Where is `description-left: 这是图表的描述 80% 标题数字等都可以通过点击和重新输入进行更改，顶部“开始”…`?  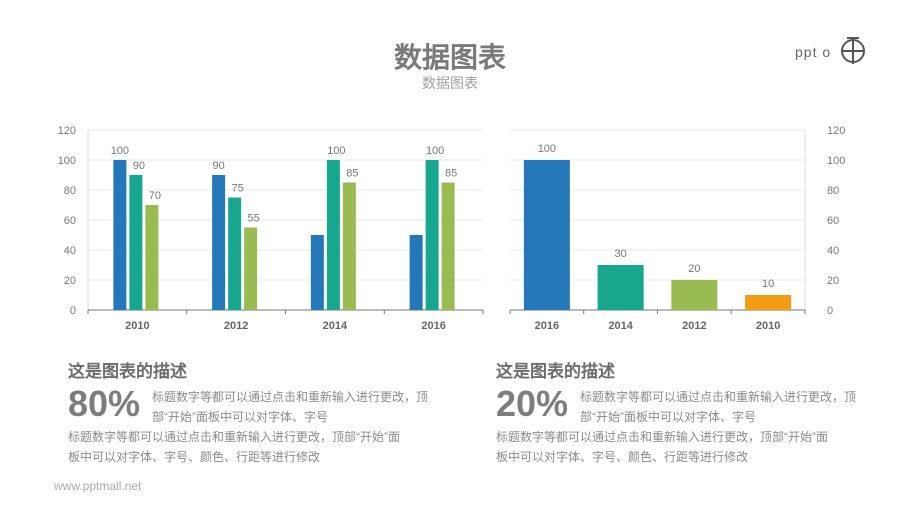
description-left: 这是图表的描述 80% 标题数字等都可以通过点击和重新输入进行更改，顶部“开始”… is located at coordinates (258, 410).